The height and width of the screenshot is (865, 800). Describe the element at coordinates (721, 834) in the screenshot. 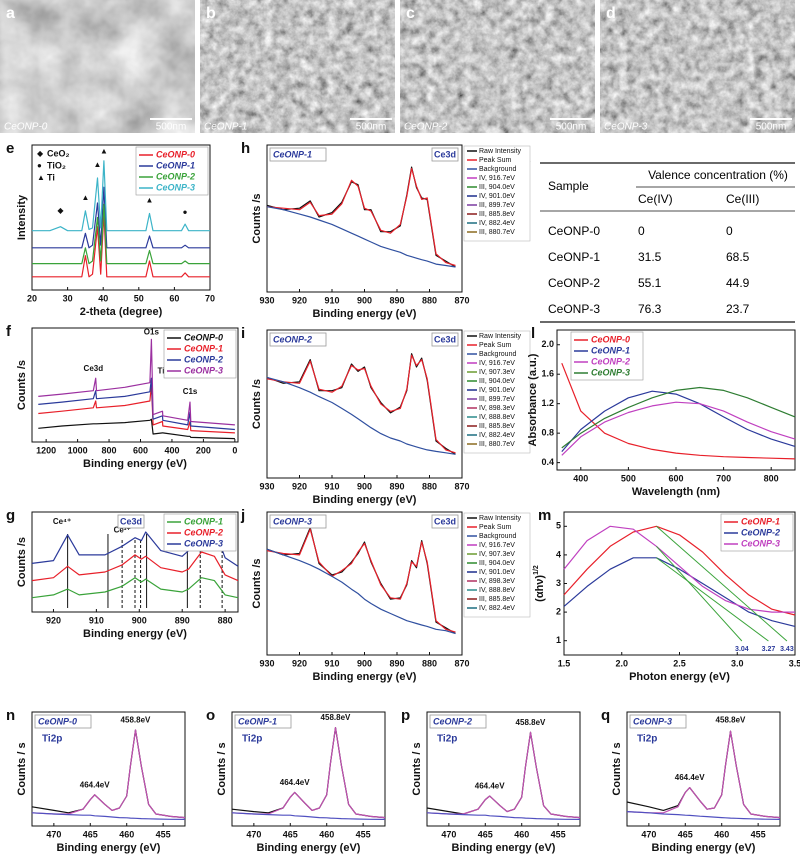

I see `x-tick-label: 460` at that location.